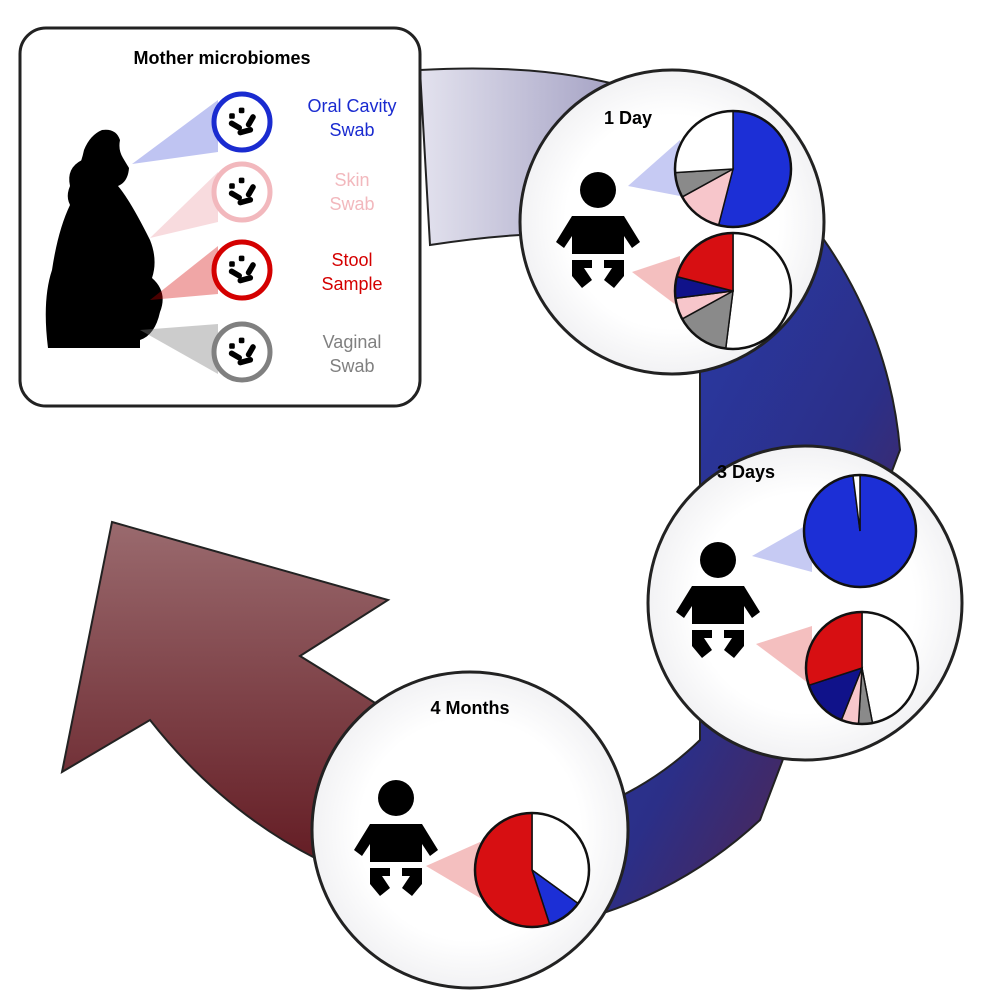 This screenshot has height=996, width=996. I want to click on mother-panel-title: Mother microbiomes, so click(221, 58).